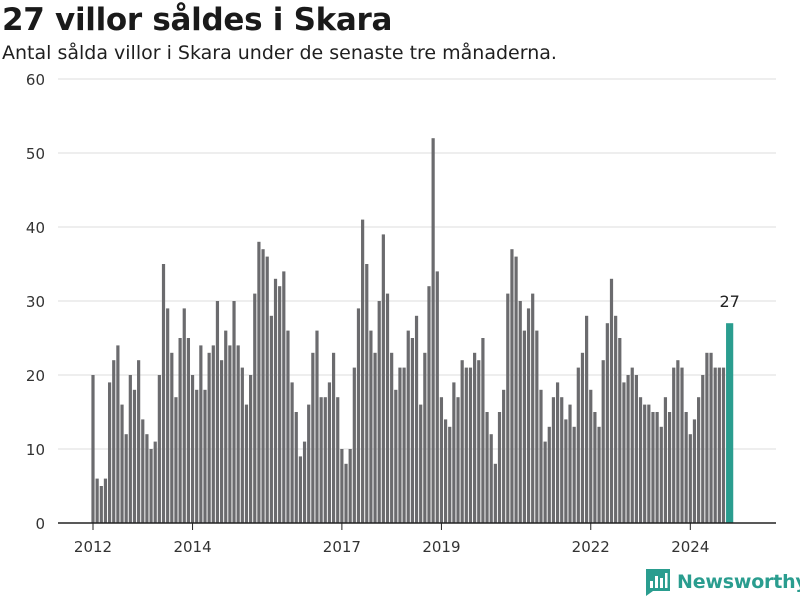 This screenshot has width=800, height=600. Describe the element at coordinates (93, 547) in the screenshot. I see `x-tick-label: 2012` at that location.